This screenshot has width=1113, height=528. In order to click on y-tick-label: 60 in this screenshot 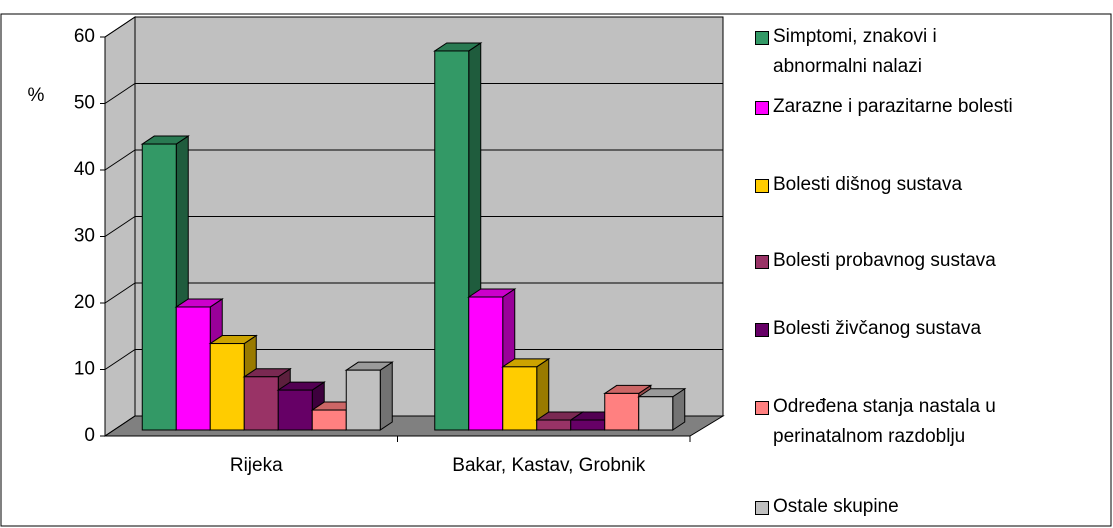, I will do `click(84, 36)`.